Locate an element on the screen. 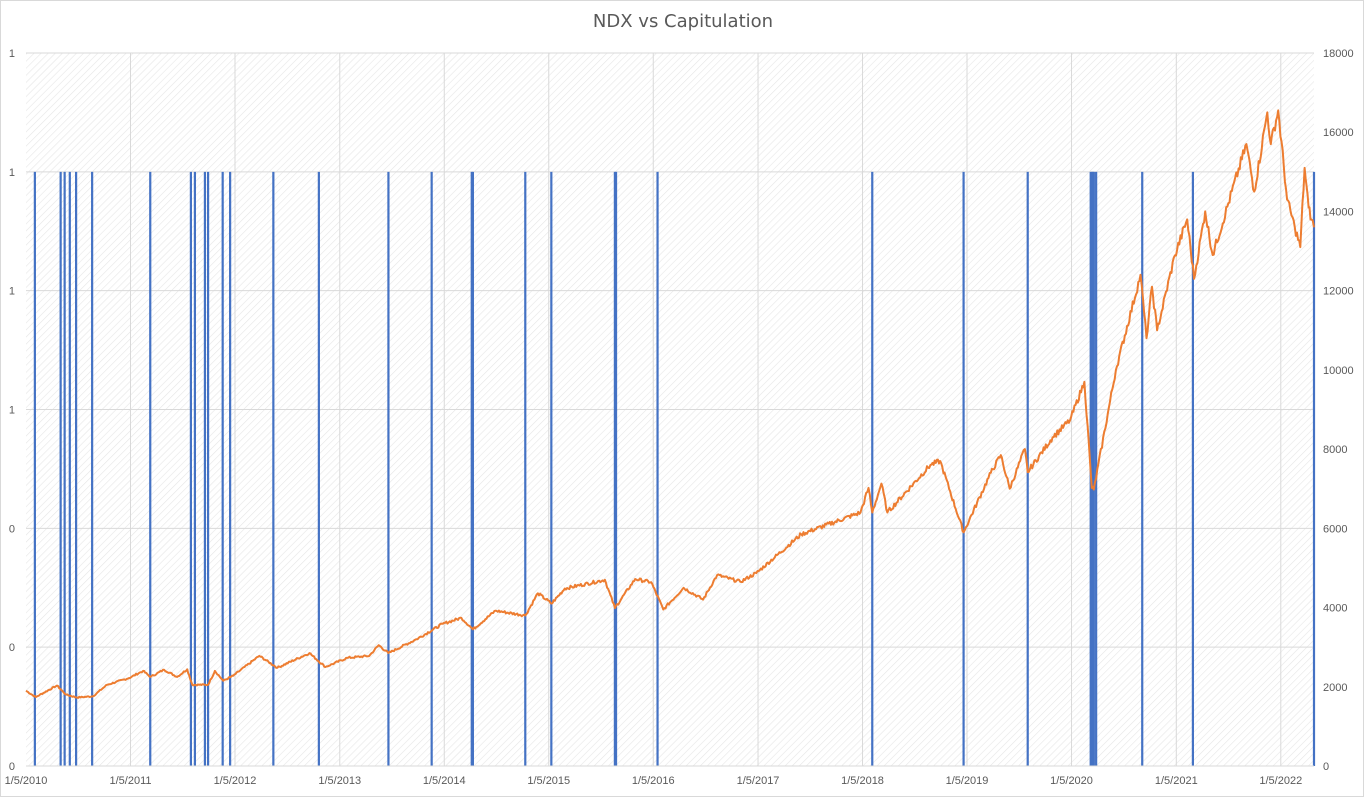 This screenshot has width=1364, height=798. x-tick-label: 1/5/2018 is located at coordinates (862, 781).